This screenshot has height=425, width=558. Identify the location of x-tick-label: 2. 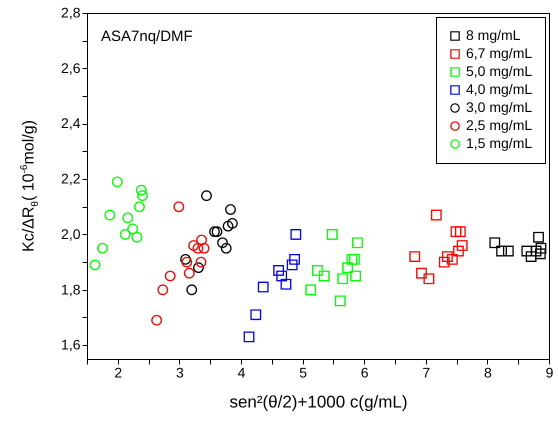
(118, 372).